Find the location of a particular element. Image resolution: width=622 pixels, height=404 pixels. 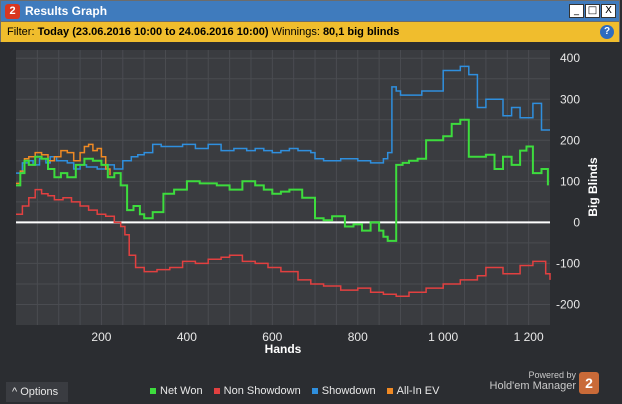

y-tick-label: 100 is located at coordinates (570, 181).